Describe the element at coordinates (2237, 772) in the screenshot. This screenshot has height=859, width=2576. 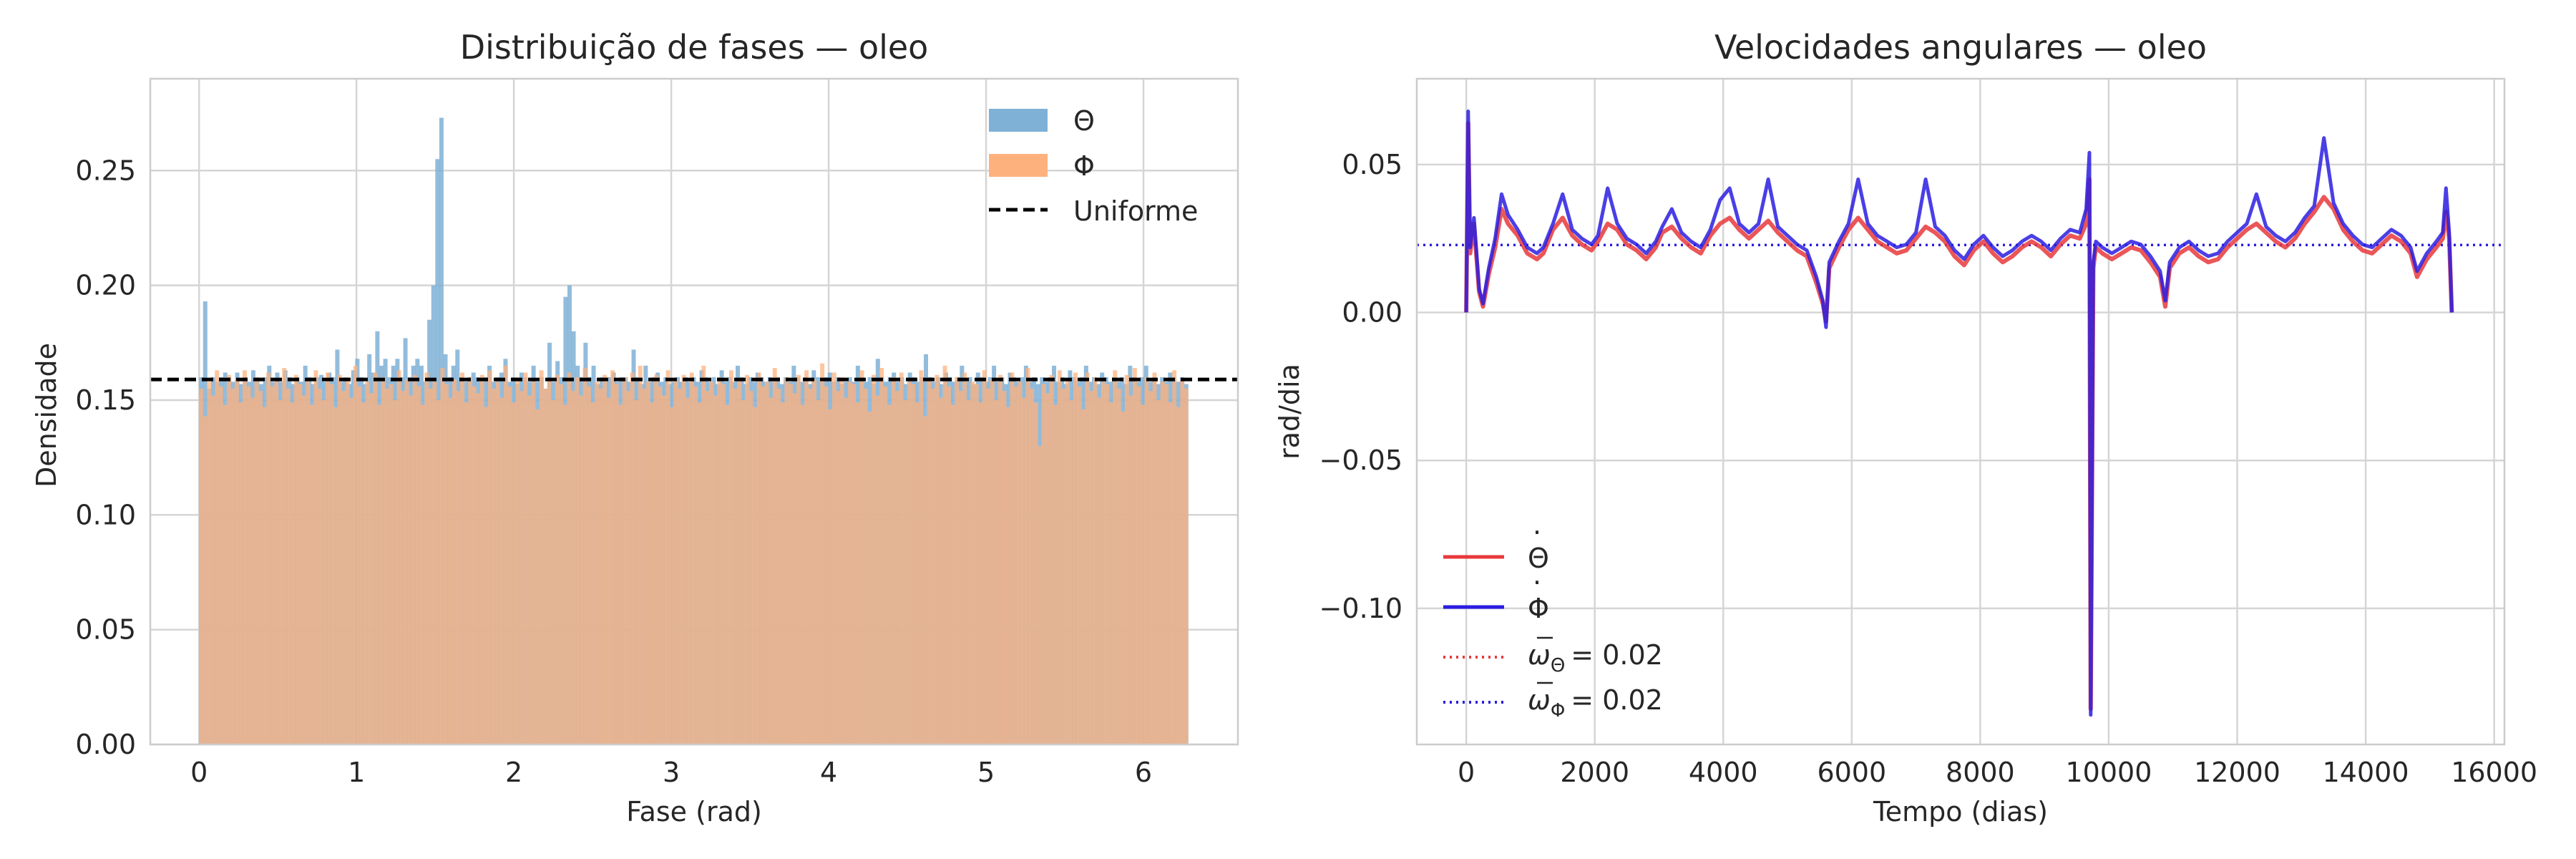
I see `velocity-x-tick-label: 12000` at that location.